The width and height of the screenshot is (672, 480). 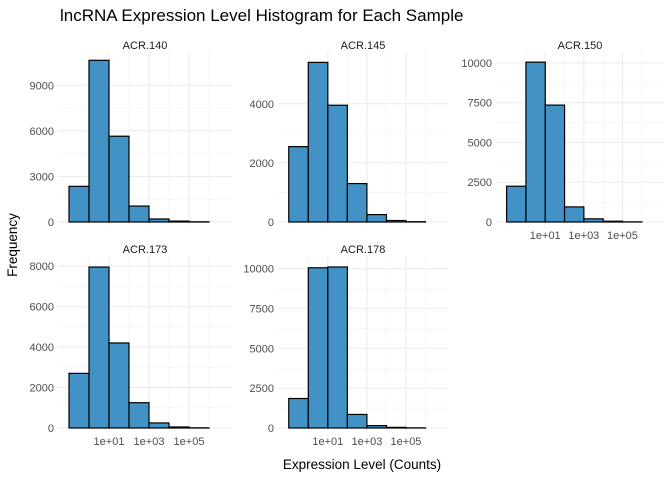 I want to click on facet-strip-label: ACR.178, so click(x=363, y=250).